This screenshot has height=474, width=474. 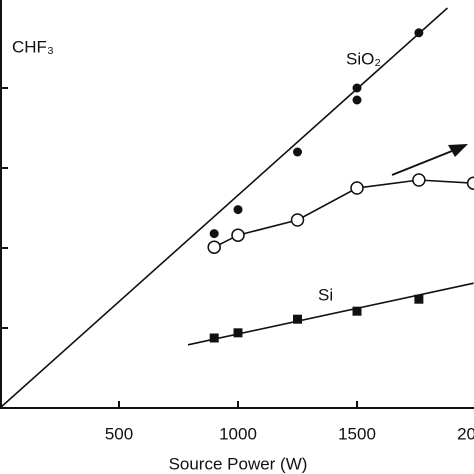 I want to click on x-tick-label: 500, so click(x=119, y=433).